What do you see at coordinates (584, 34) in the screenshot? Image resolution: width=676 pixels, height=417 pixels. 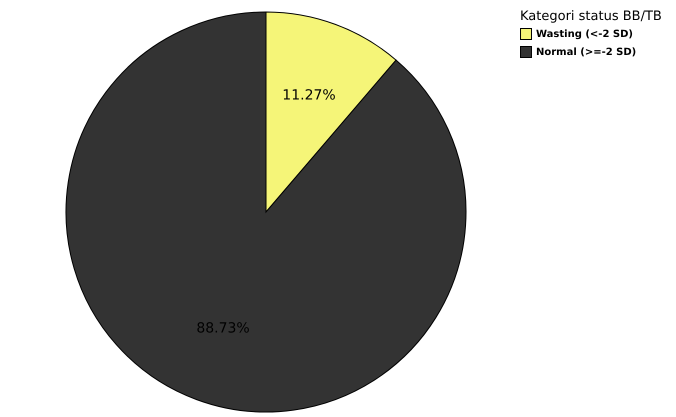 I see `legend-label: Wasting (<-2 SD)` at bounding box center [584, 34].